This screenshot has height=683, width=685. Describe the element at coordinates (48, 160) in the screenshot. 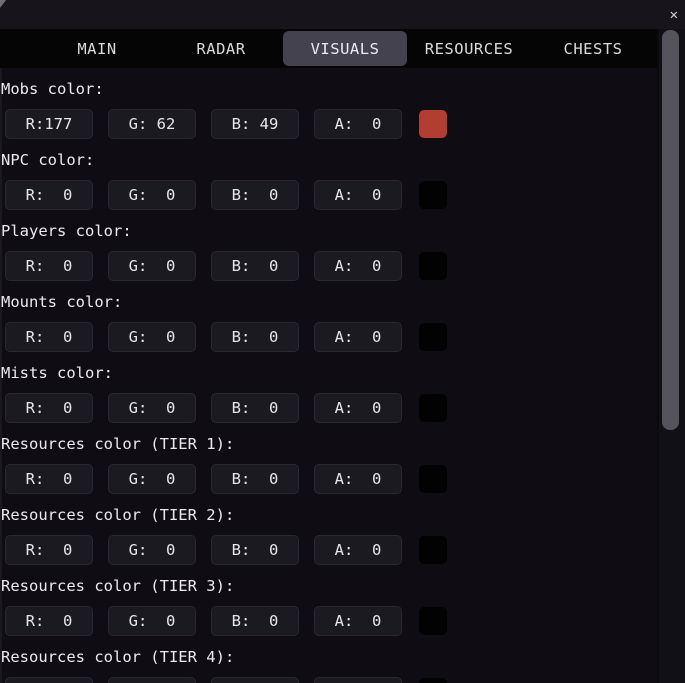

I see `color-row-label: NPC color:` at that location.